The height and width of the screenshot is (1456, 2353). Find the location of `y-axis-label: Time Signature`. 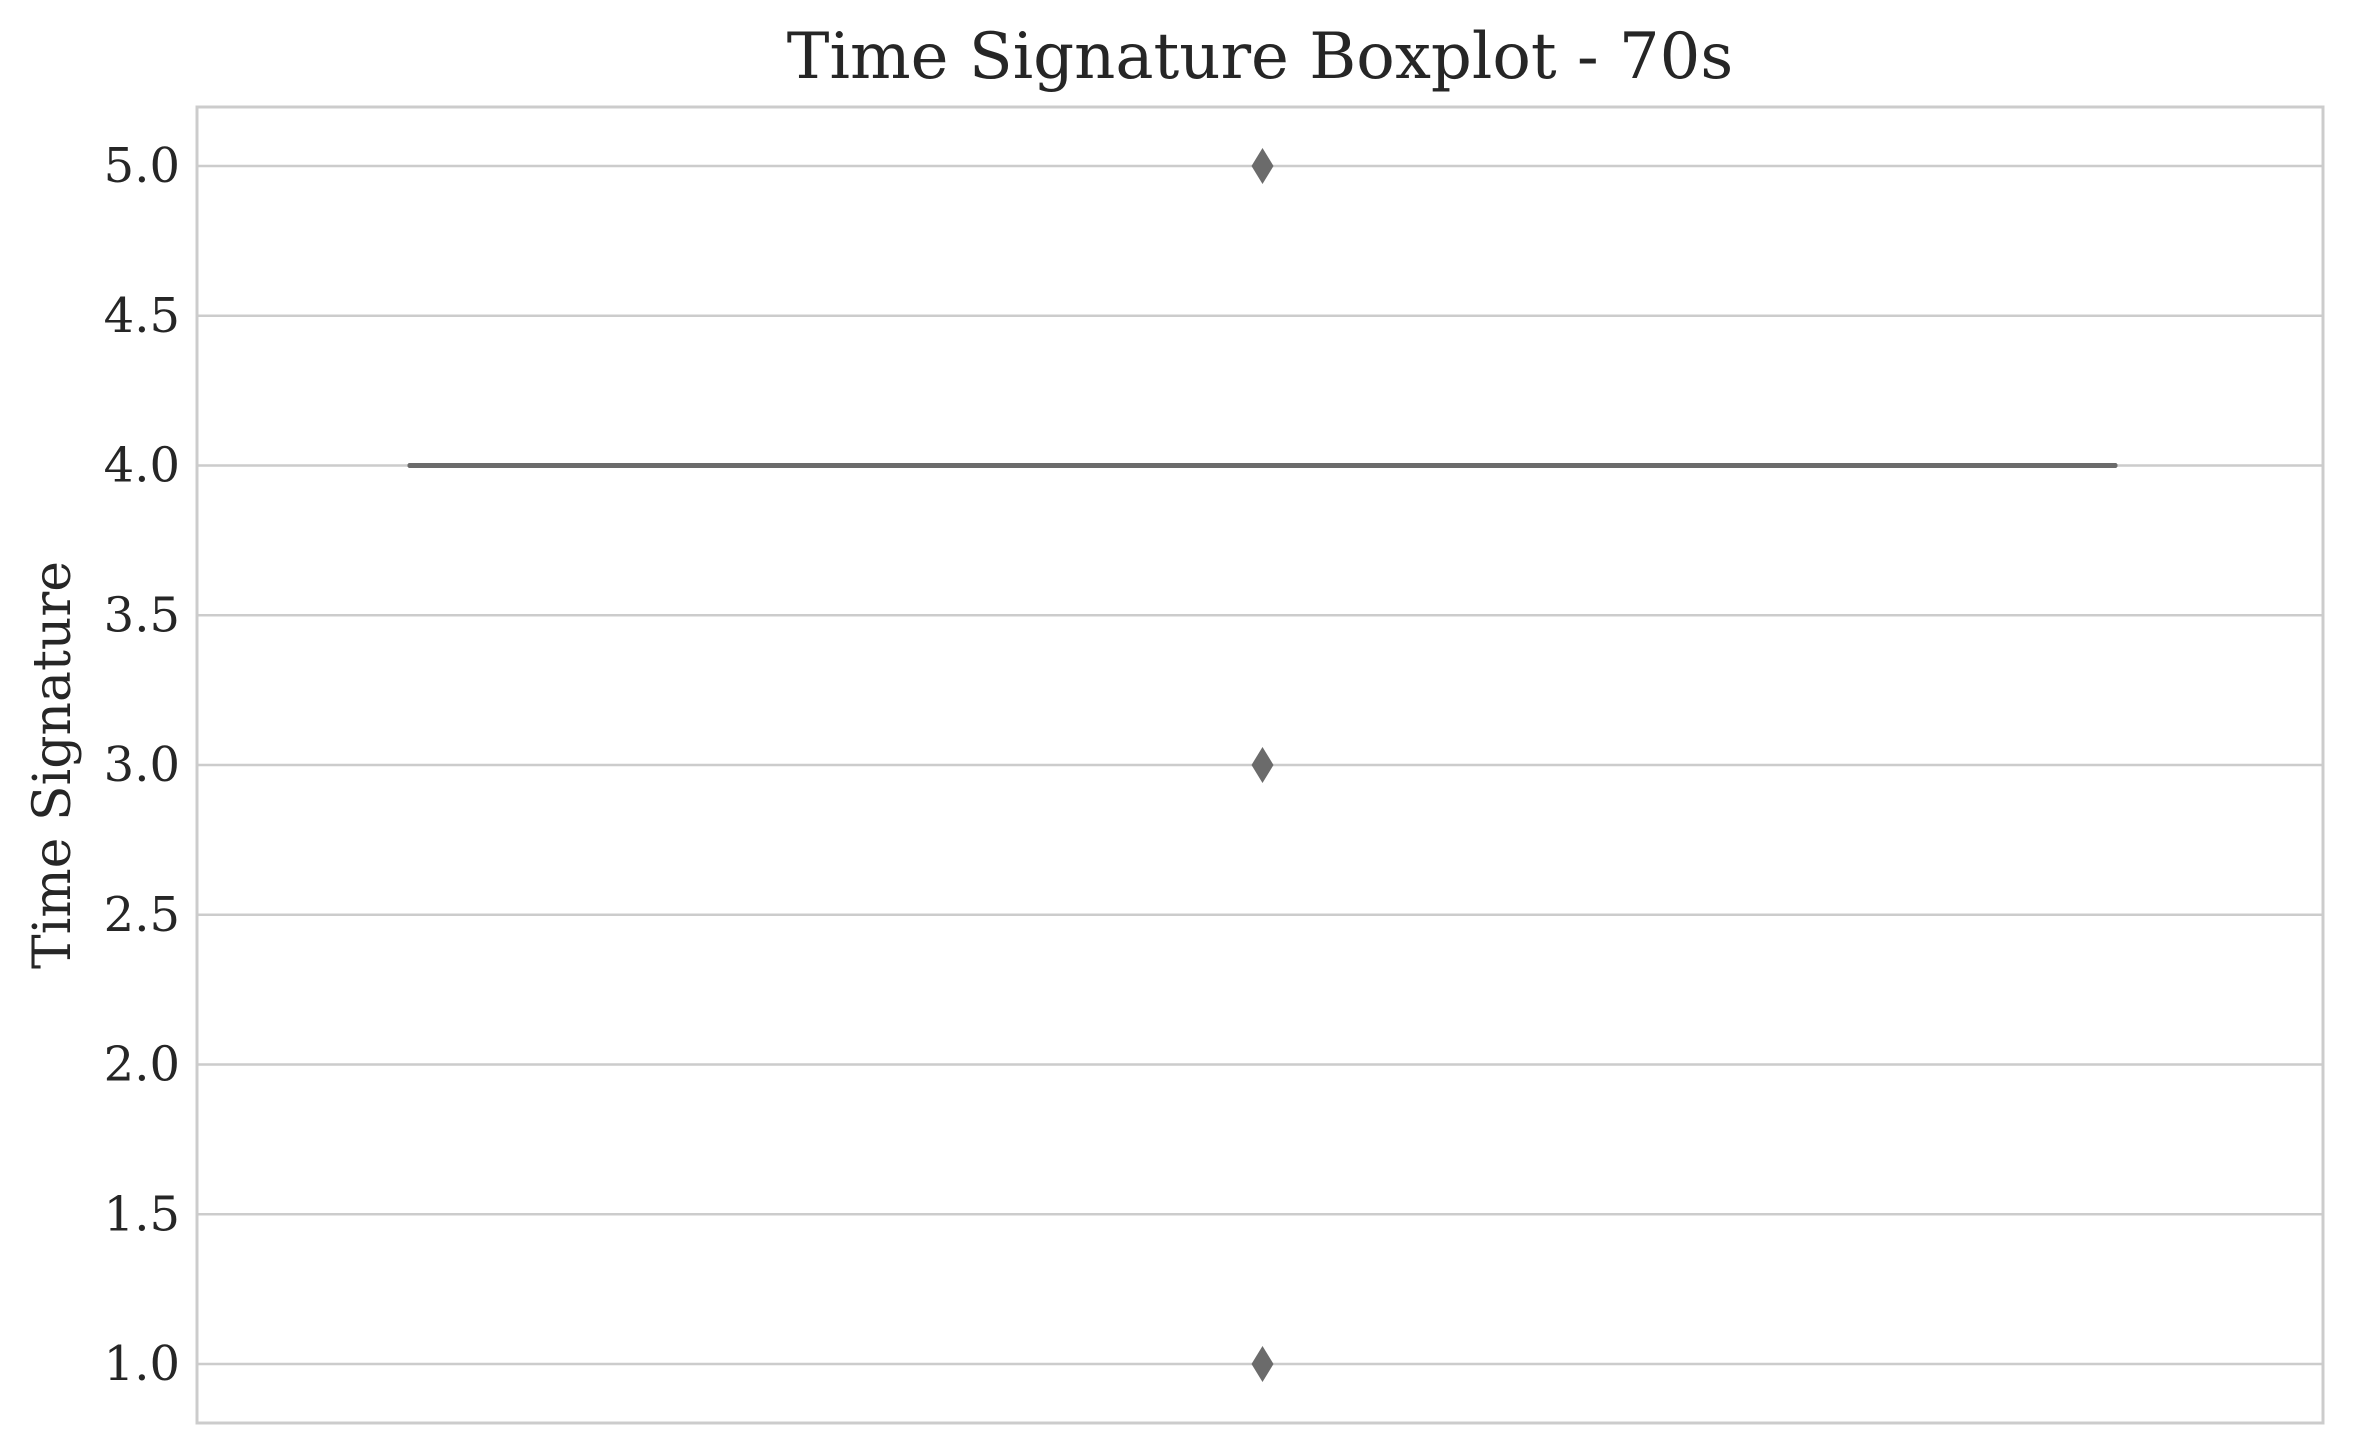

y-axis-label: Time Signature is located at coordinates (53, 765).